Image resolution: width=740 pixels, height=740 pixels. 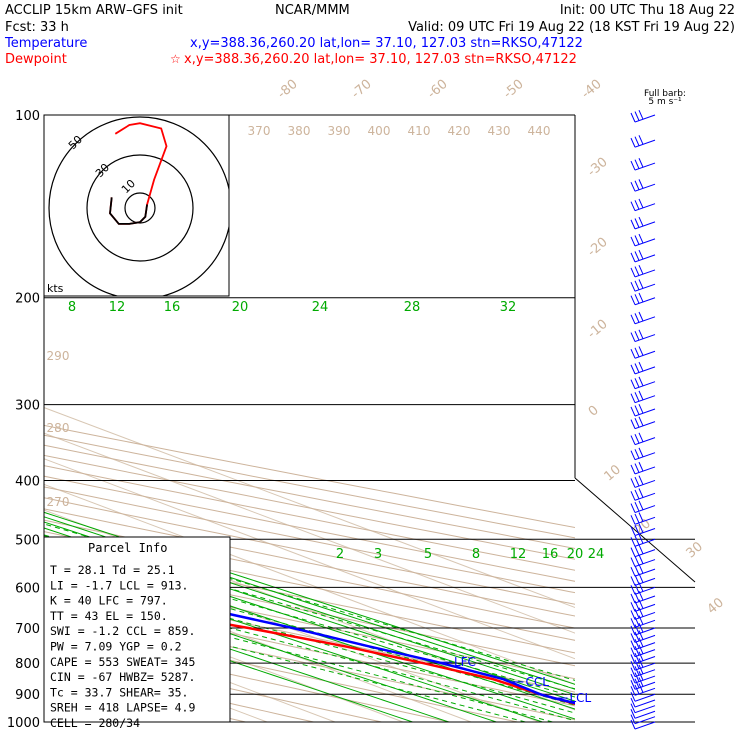 I want to click on ccl-marker-label: CCL, so click(x=537, y=682).